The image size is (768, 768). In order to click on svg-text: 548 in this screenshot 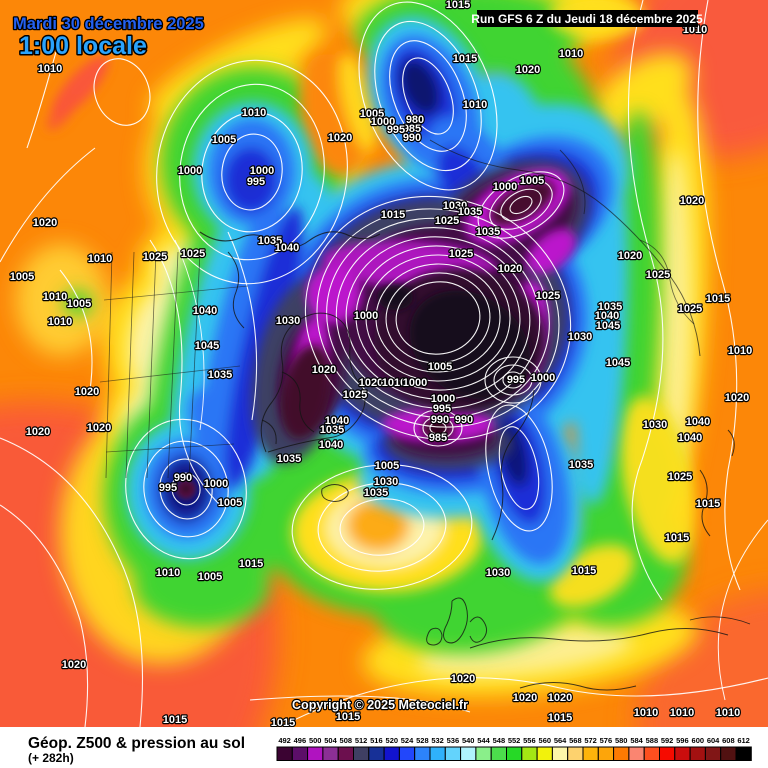, I will do `click(499, 740)`.